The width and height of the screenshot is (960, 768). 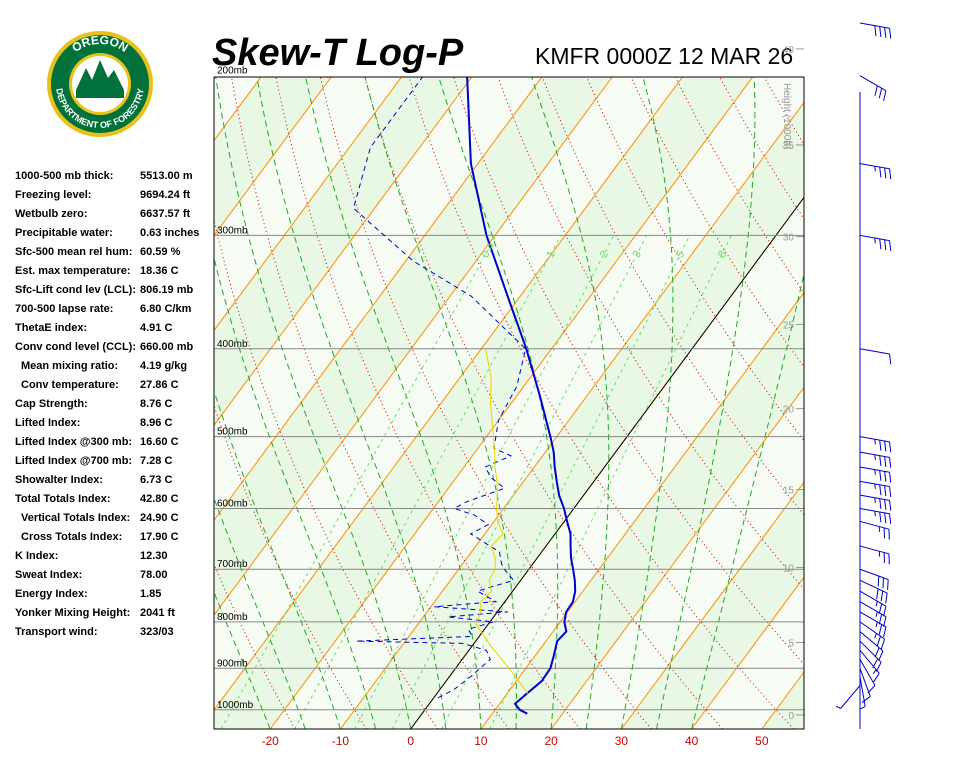 I want to click on stat-value: 9694.24 ft, so click(x=165, y=195).